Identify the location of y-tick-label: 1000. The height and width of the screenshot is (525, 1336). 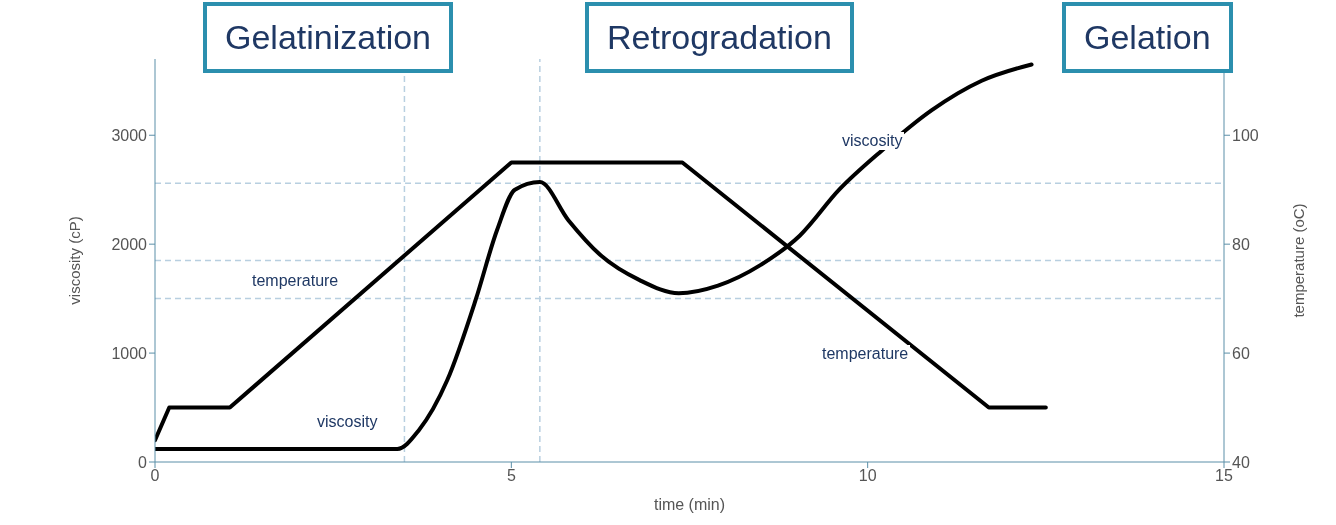
(129, 353).